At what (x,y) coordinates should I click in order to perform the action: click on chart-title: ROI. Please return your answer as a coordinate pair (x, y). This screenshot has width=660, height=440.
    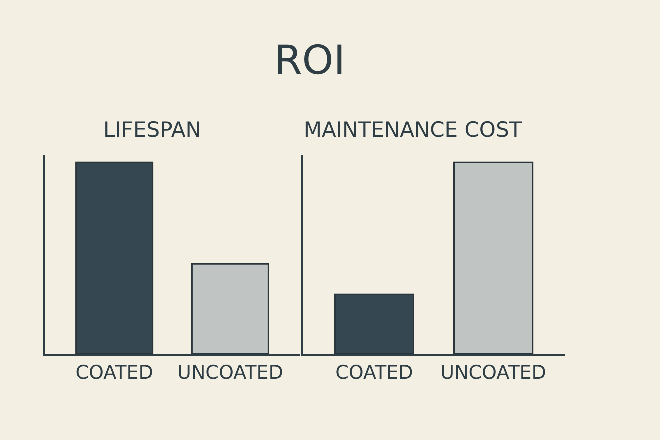
    Looking at the image, I should click on (310, 61).